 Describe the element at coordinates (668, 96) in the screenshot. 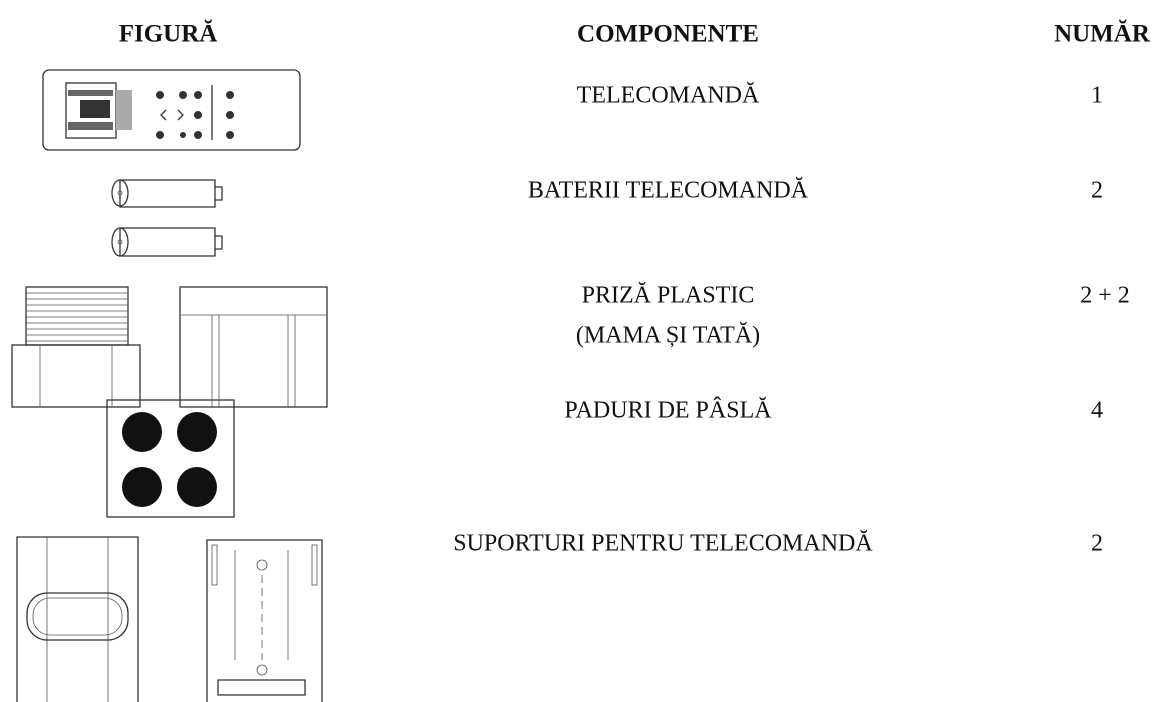

I see `component: TELECOMANDĂ` at that location.